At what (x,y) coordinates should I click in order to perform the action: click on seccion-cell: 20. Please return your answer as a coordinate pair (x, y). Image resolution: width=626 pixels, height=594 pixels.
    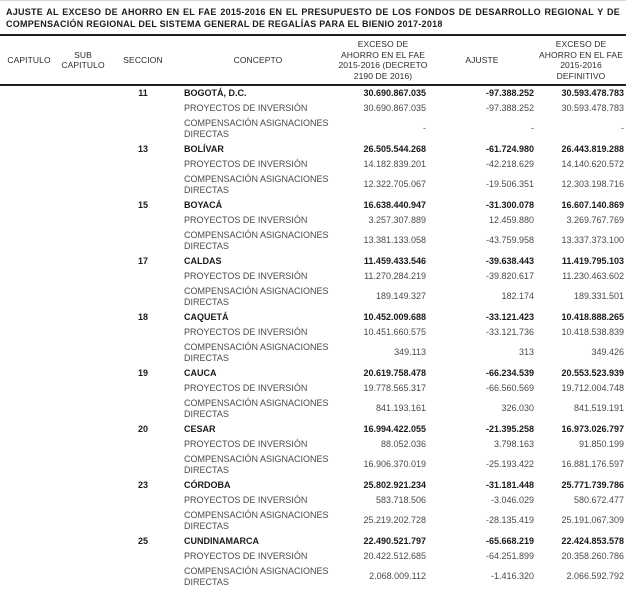
    Looking at the image, I should click on (142, 429).